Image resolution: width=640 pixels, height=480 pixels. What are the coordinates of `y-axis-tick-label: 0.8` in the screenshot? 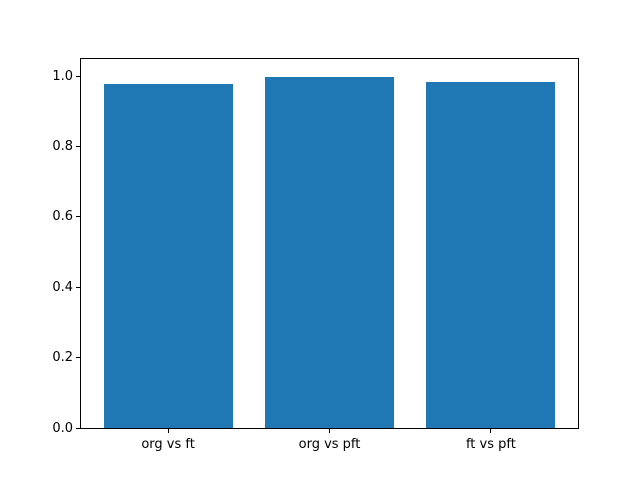 It's located at (62, 146).